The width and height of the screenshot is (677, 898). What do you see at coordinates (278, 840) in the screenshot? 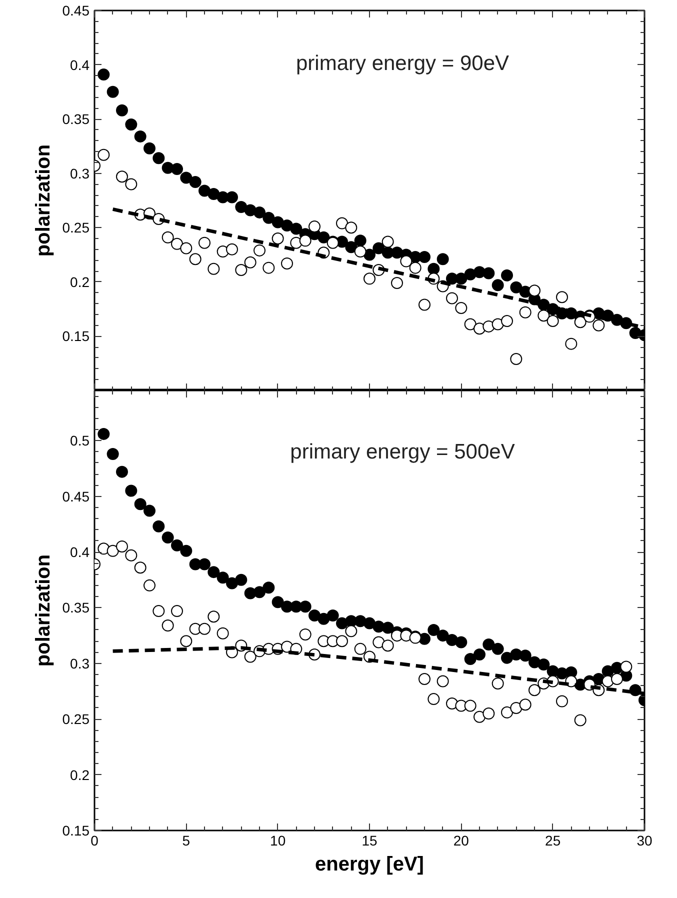
I see `x-tick-label: 10` at bounding box center [278, 840].